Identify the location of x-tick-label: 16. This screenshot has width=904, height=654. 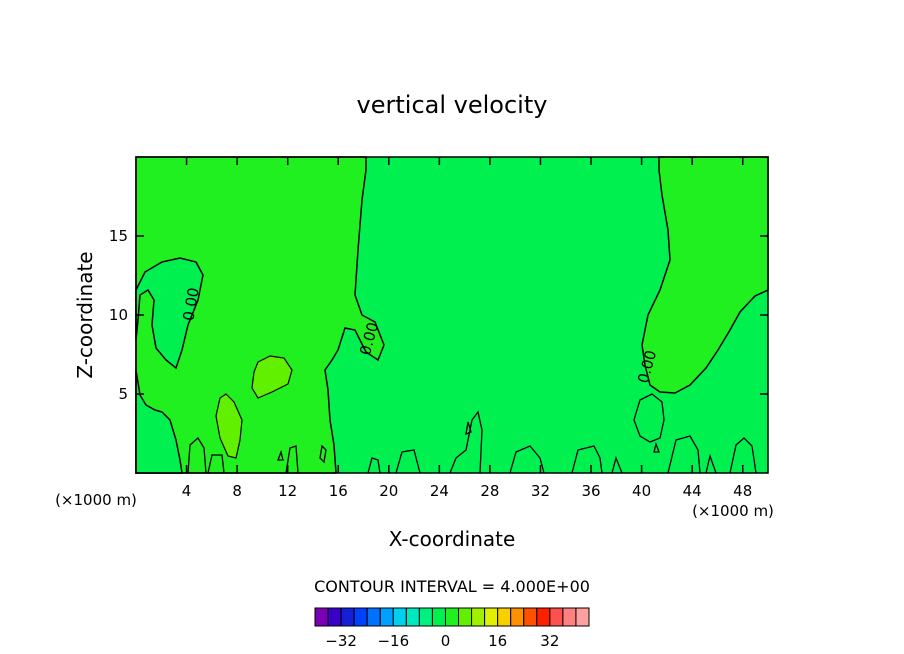
(338, 491).